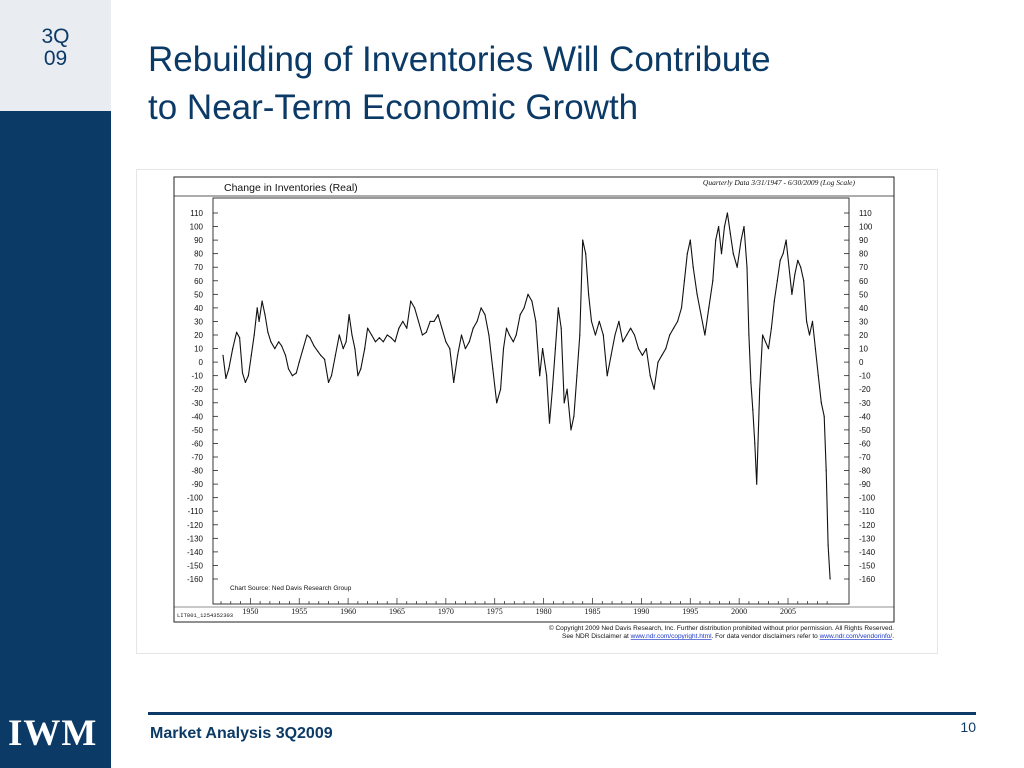 Image resolution: width=1024 pixels, height=768 pixels. I want to click on y-tick-label-right: -80, so click(865, 471).